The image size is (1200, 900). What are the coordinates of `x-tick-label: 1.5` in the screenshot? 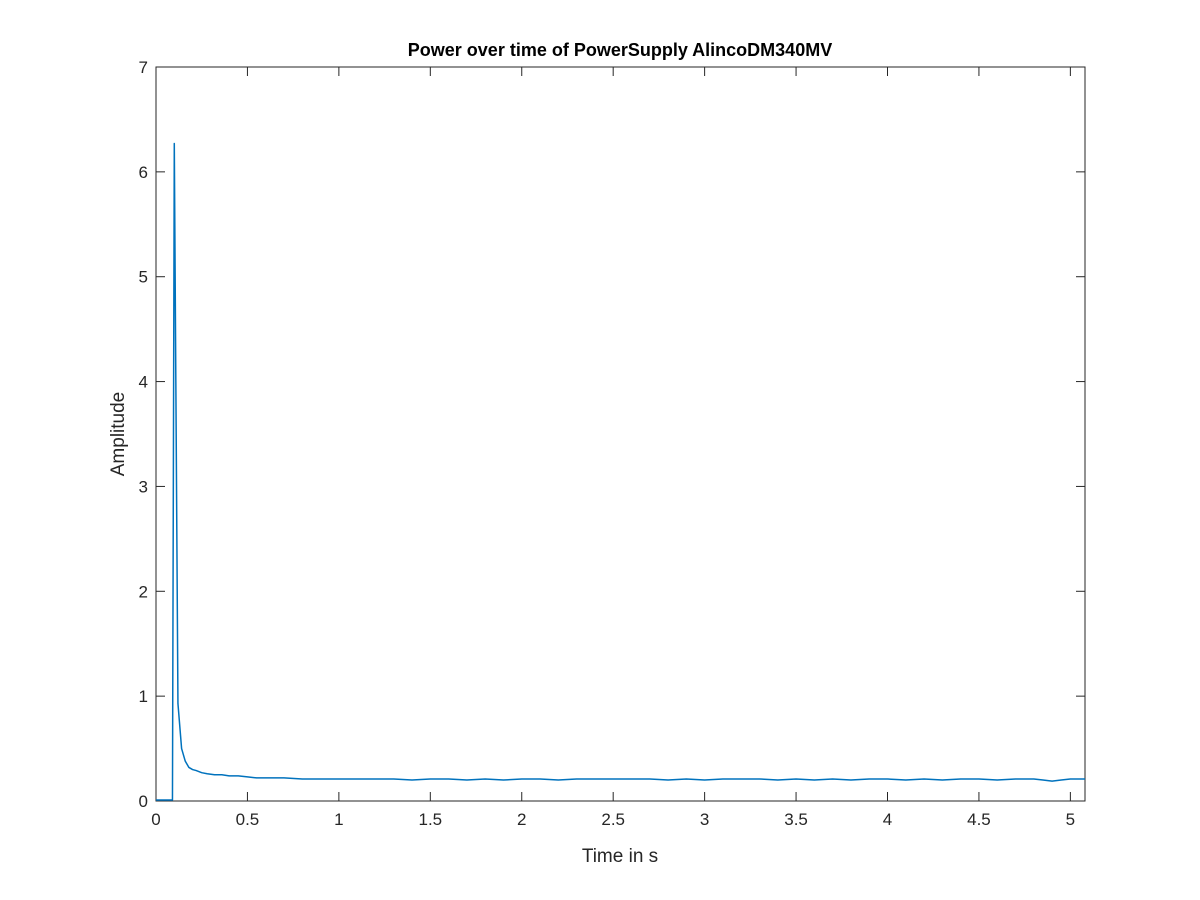 It's located at (430, 819).